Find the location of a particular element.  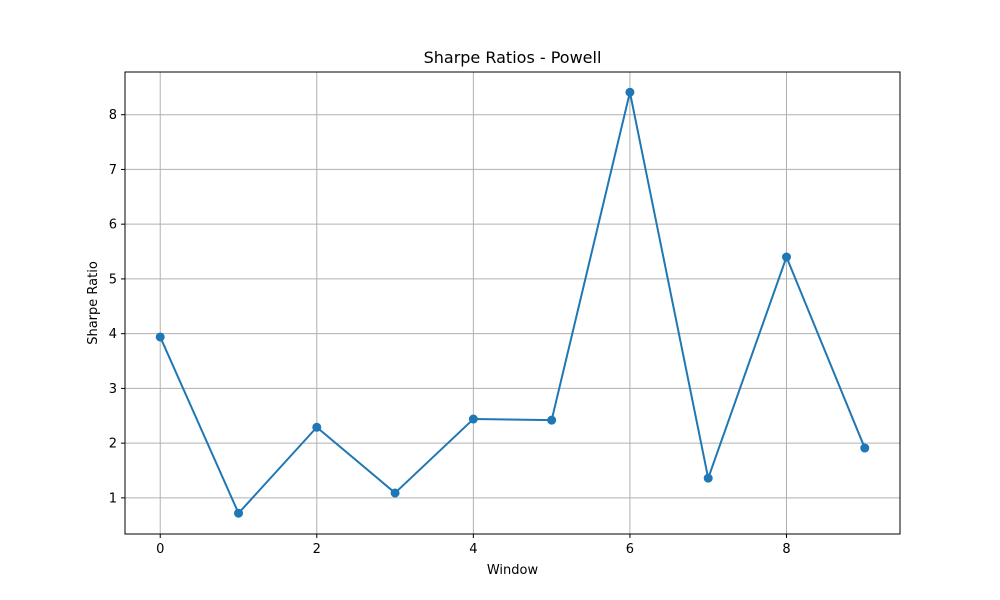

x-tick-label: 6 is located at coordinates (630, 549).